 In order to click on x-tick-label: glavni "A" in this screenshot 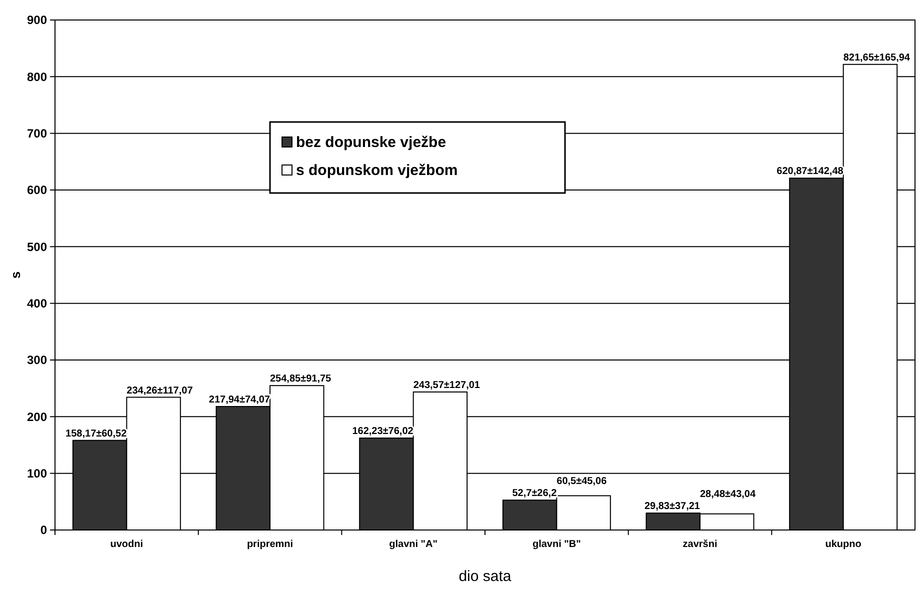, I will do `click(413, 544)`.